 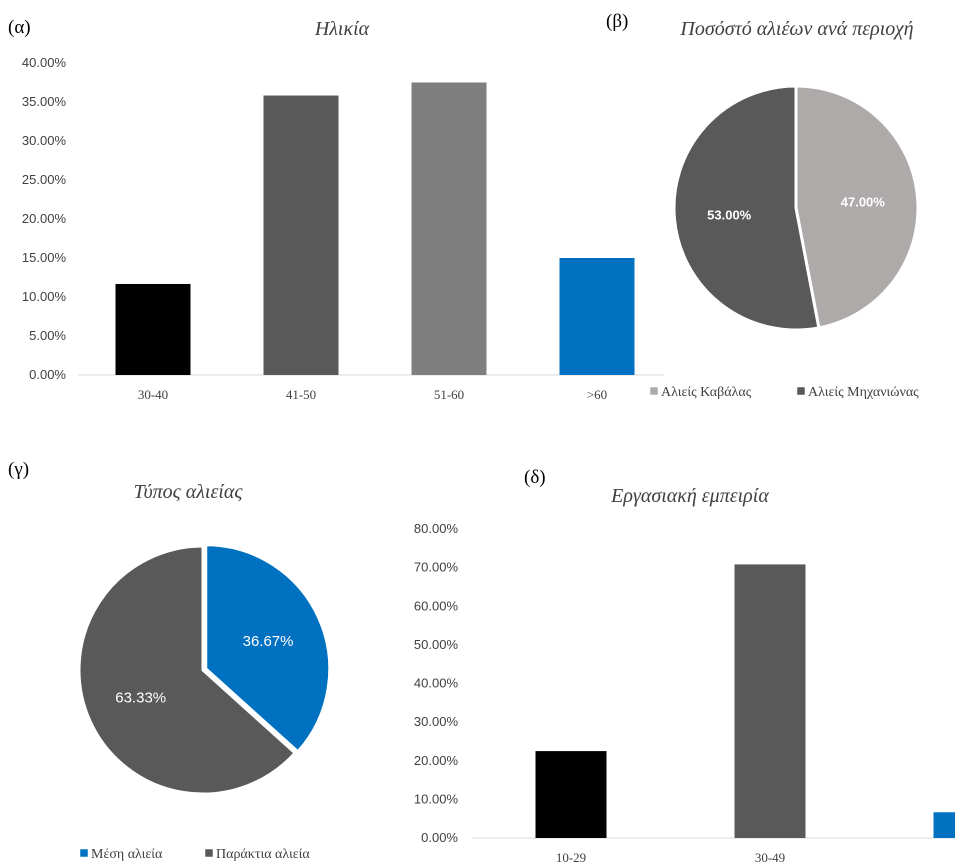 What do you see at coordinates (796, 29) in the screenshot?
I see `chart-b-title: Ποσόστό αλιέων ανά περιοχή` at bounding box center [796, 29].